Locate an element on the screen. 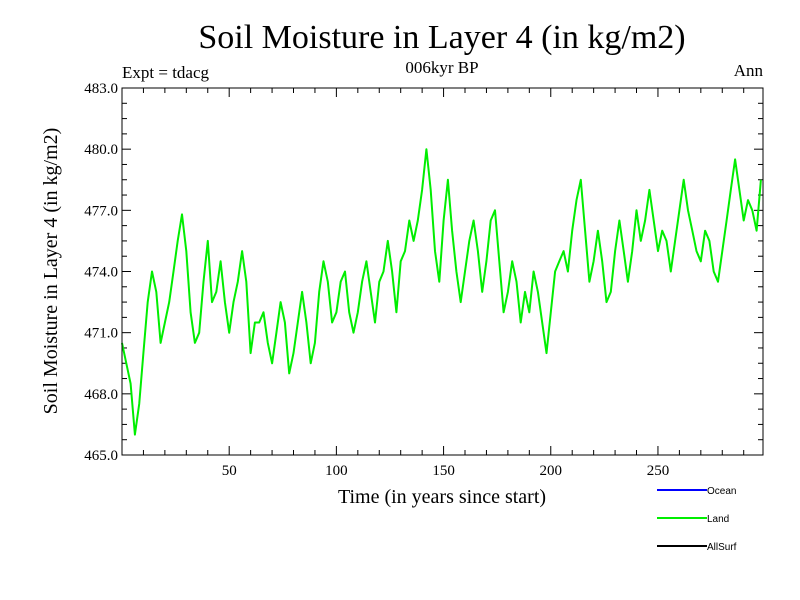 The height and width of the screenshot is (600, 800). x-tick-label: 100 is located at coordinates (336, 471).